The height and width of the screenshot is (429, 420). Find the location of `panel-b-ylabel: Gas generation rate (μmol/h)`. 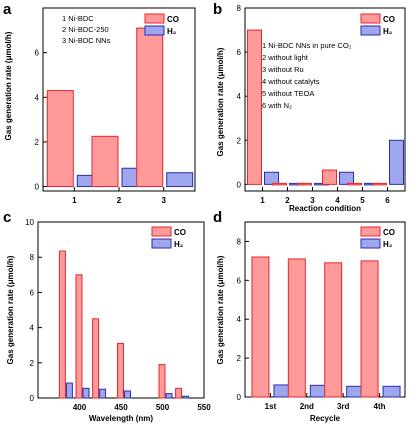

panel-b-ylabel: Gas generation rate (μmol/h) is located at coordinates (220, 101).